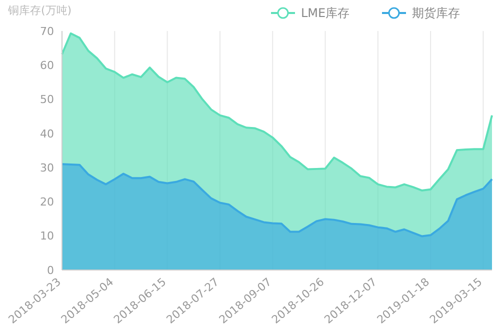 This screenshot has height=330, width=500. Describe the element at coordinates (325, 13) in the screenshot. I see `legend-label: LME库存` at that location.